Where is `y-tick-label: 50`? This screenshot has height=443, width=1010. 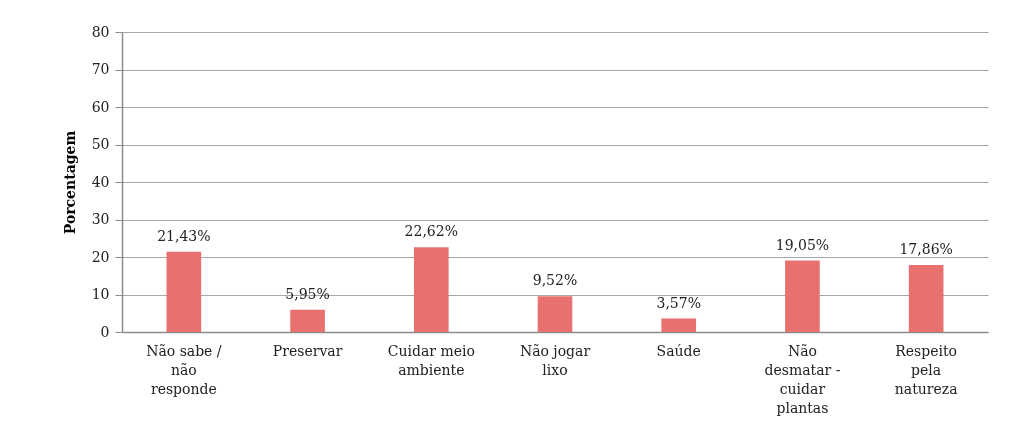 y-tick-label: 50 is located at coordinates (100, 144).